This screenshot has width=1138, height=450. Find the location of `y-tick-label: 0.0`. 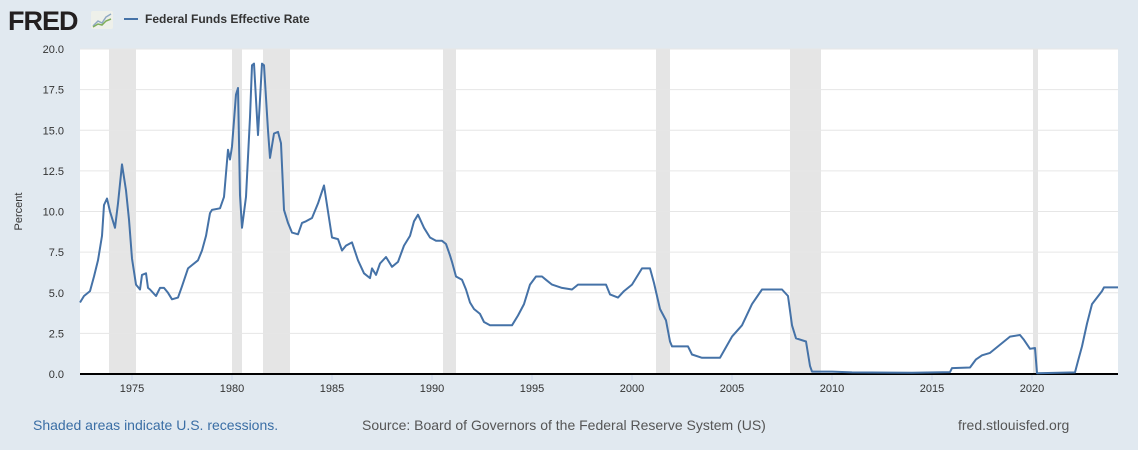

y-tick-label: 0.0 is located at coordinates (56, 375).